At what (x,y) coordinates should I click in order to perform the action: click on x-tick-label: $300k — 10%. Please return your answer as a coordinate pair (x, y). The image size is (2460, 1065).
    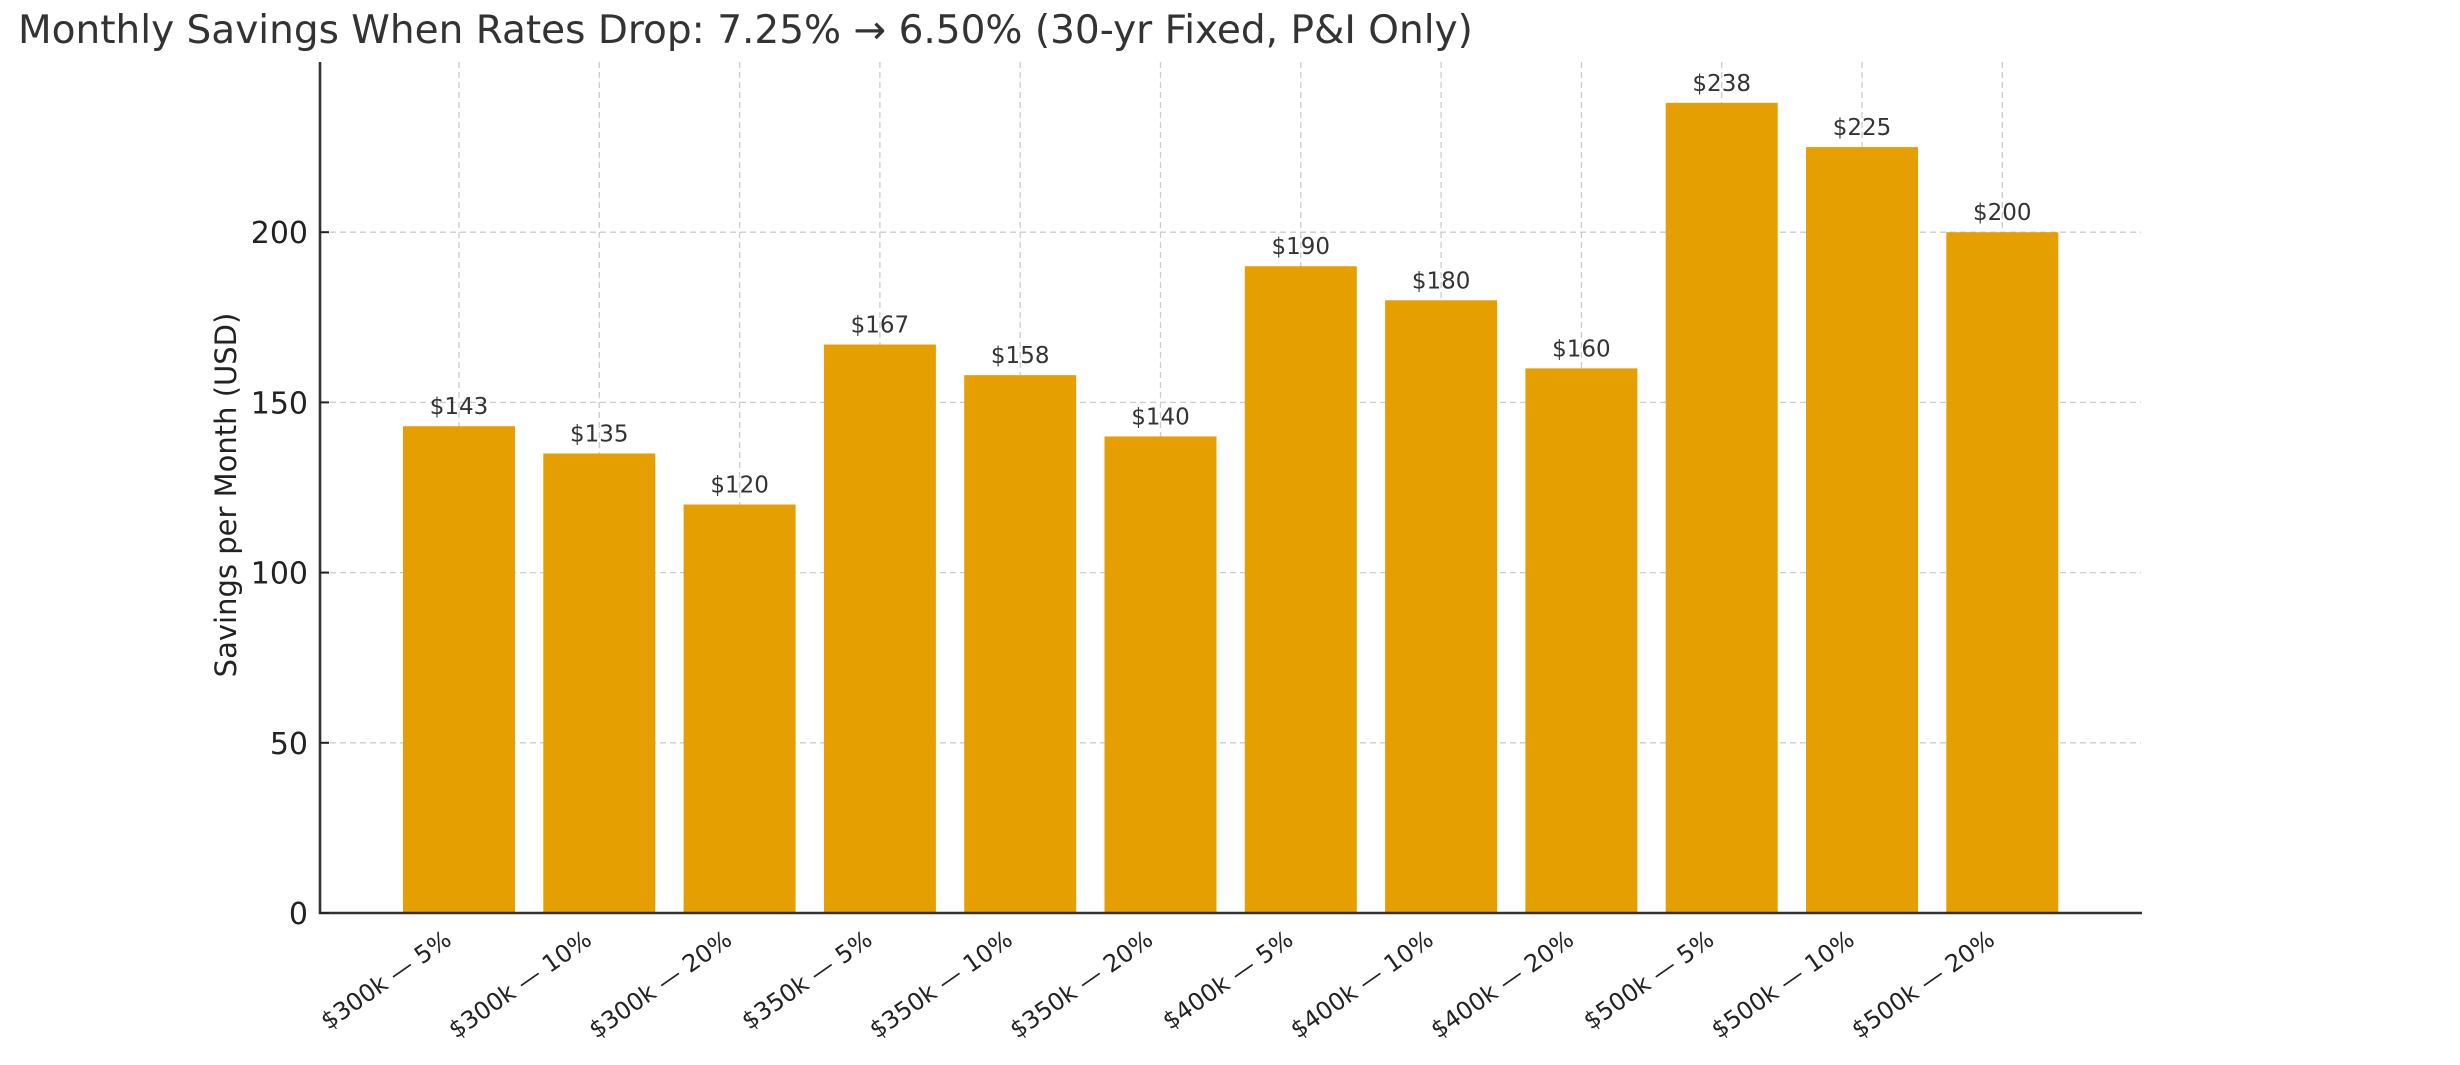
    Looking at the image, I should click on (519, 984).